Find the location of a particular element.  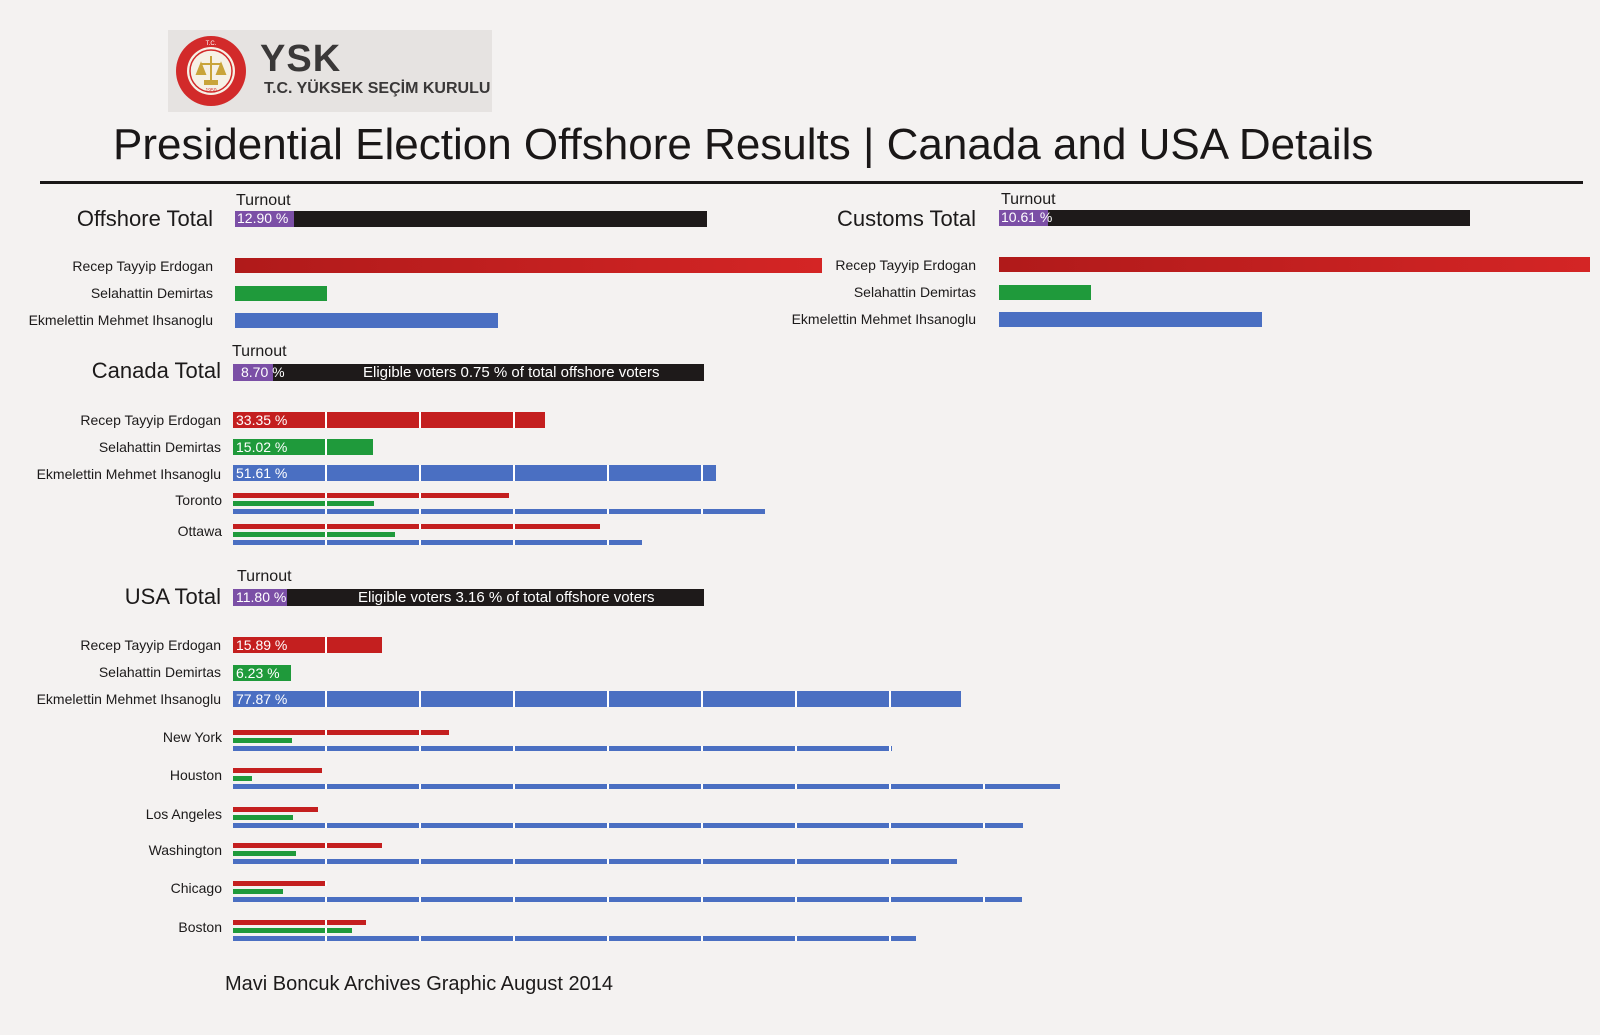

customs-total-title: Customs Total is located at coordinates (906, 218).